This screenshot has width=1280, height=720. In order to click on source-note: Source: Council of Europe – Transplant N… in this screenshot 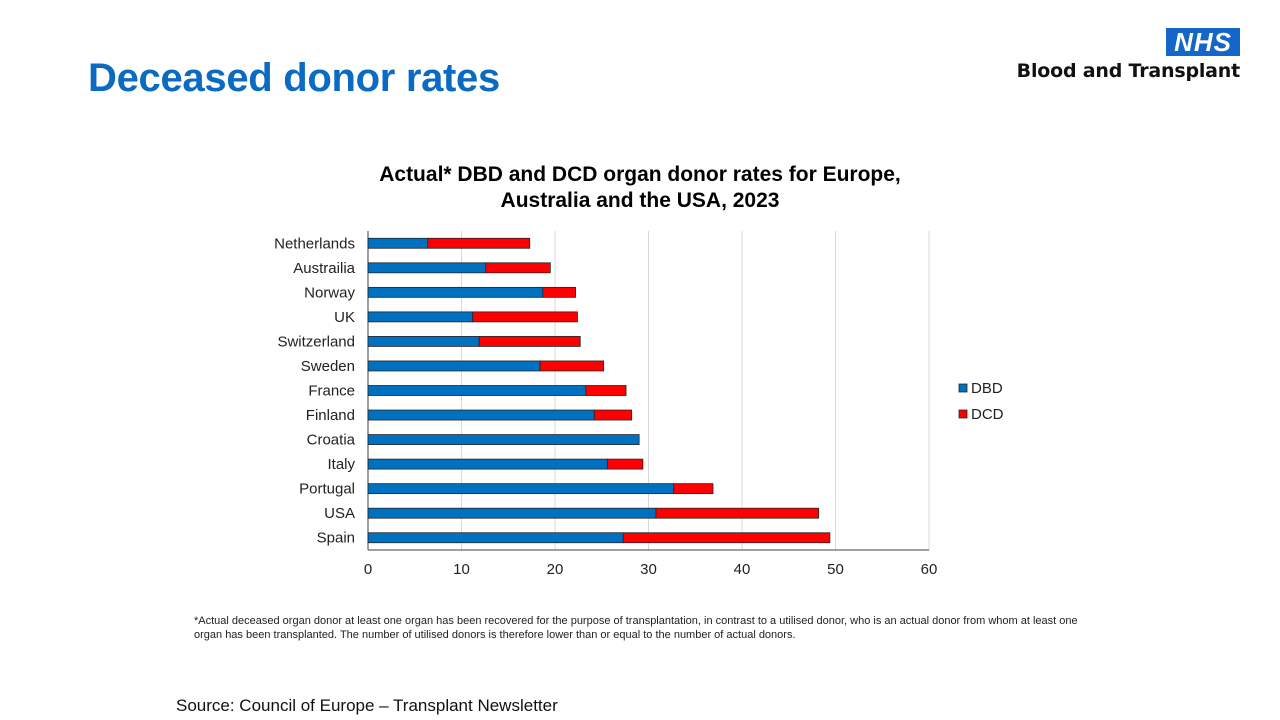, I will do `click(367, 705)`.